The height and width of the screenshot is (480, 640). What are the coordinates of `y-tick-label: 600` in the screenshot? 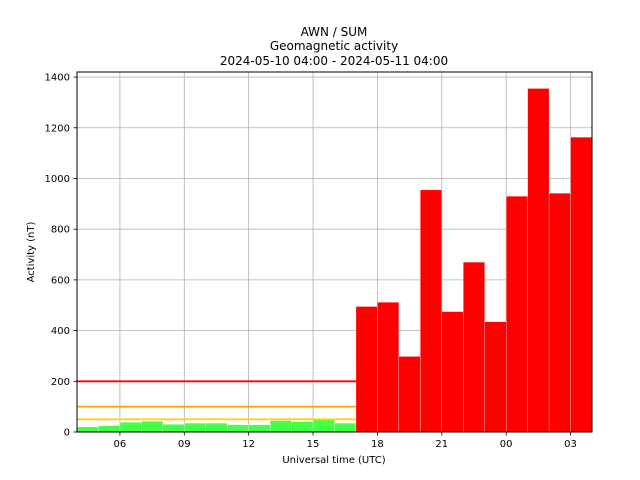 It's located at (60, 280).